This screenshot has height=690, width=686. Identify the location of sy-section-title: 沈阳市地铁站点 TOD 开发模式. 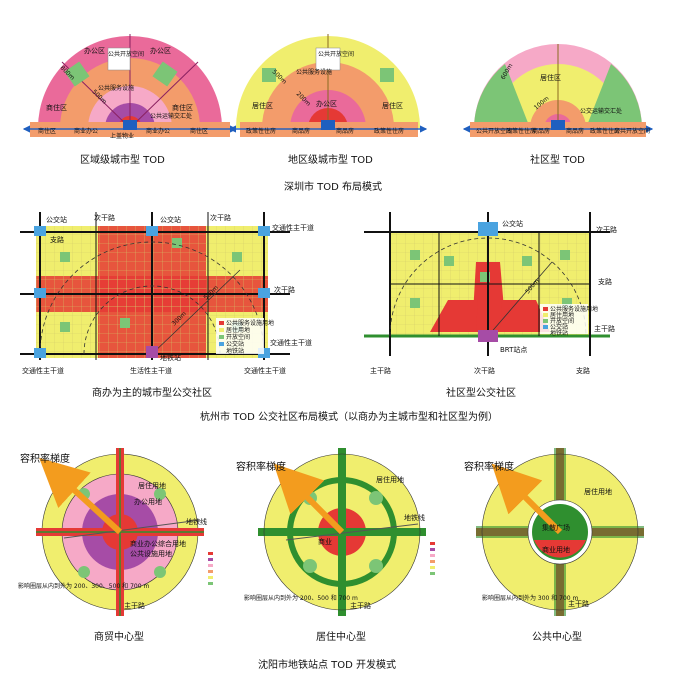
(327, 664).